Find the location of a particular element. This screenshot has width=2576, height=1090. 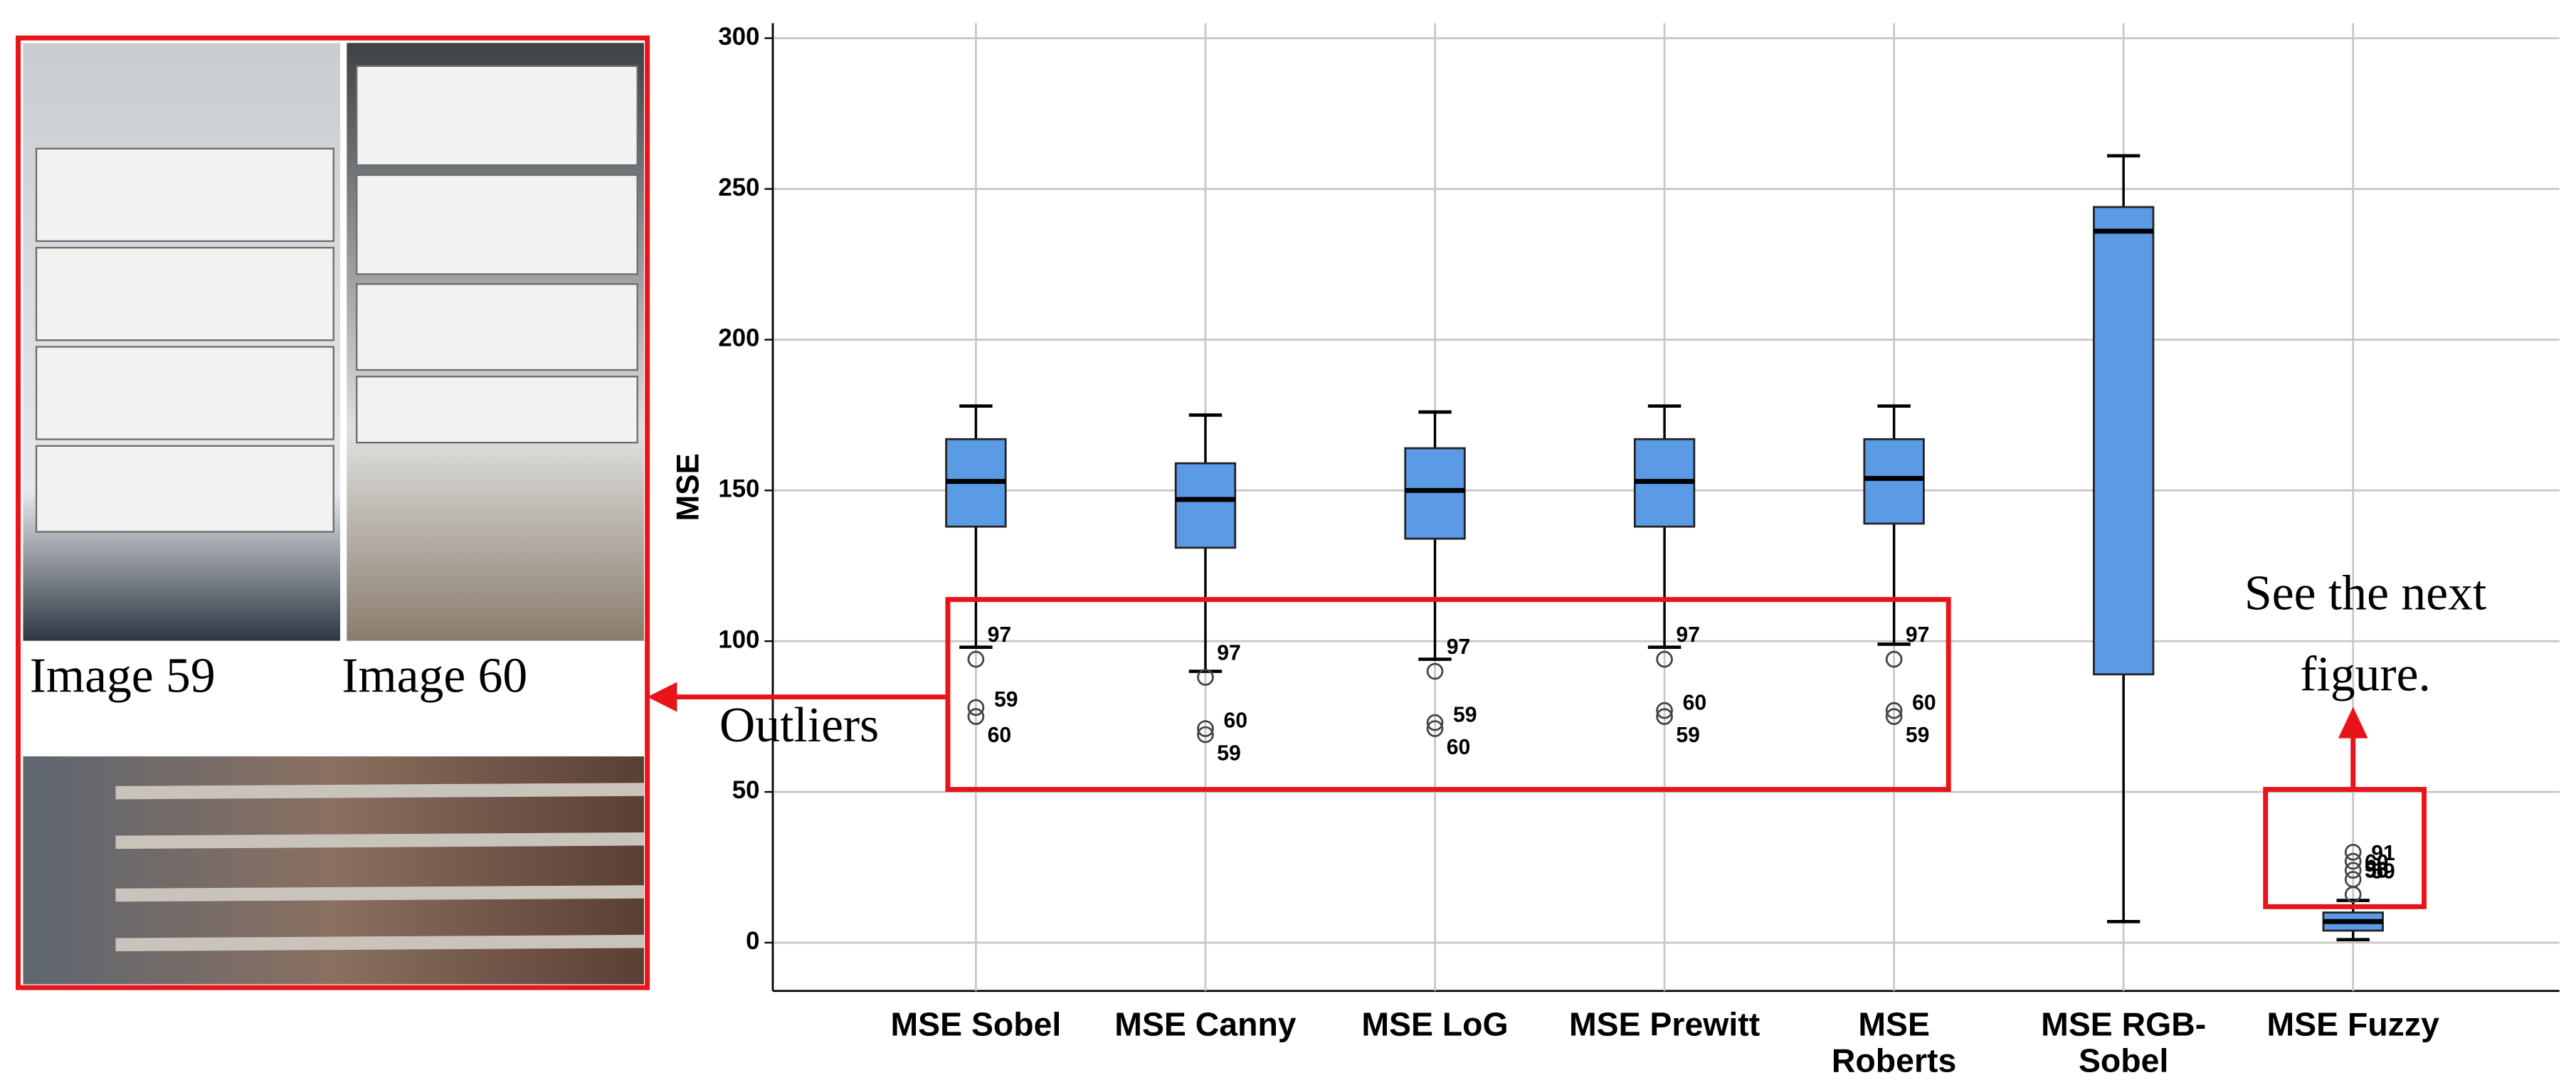

x-tick-label-box: MSE LoG is located at coordinates (1435, 1025).